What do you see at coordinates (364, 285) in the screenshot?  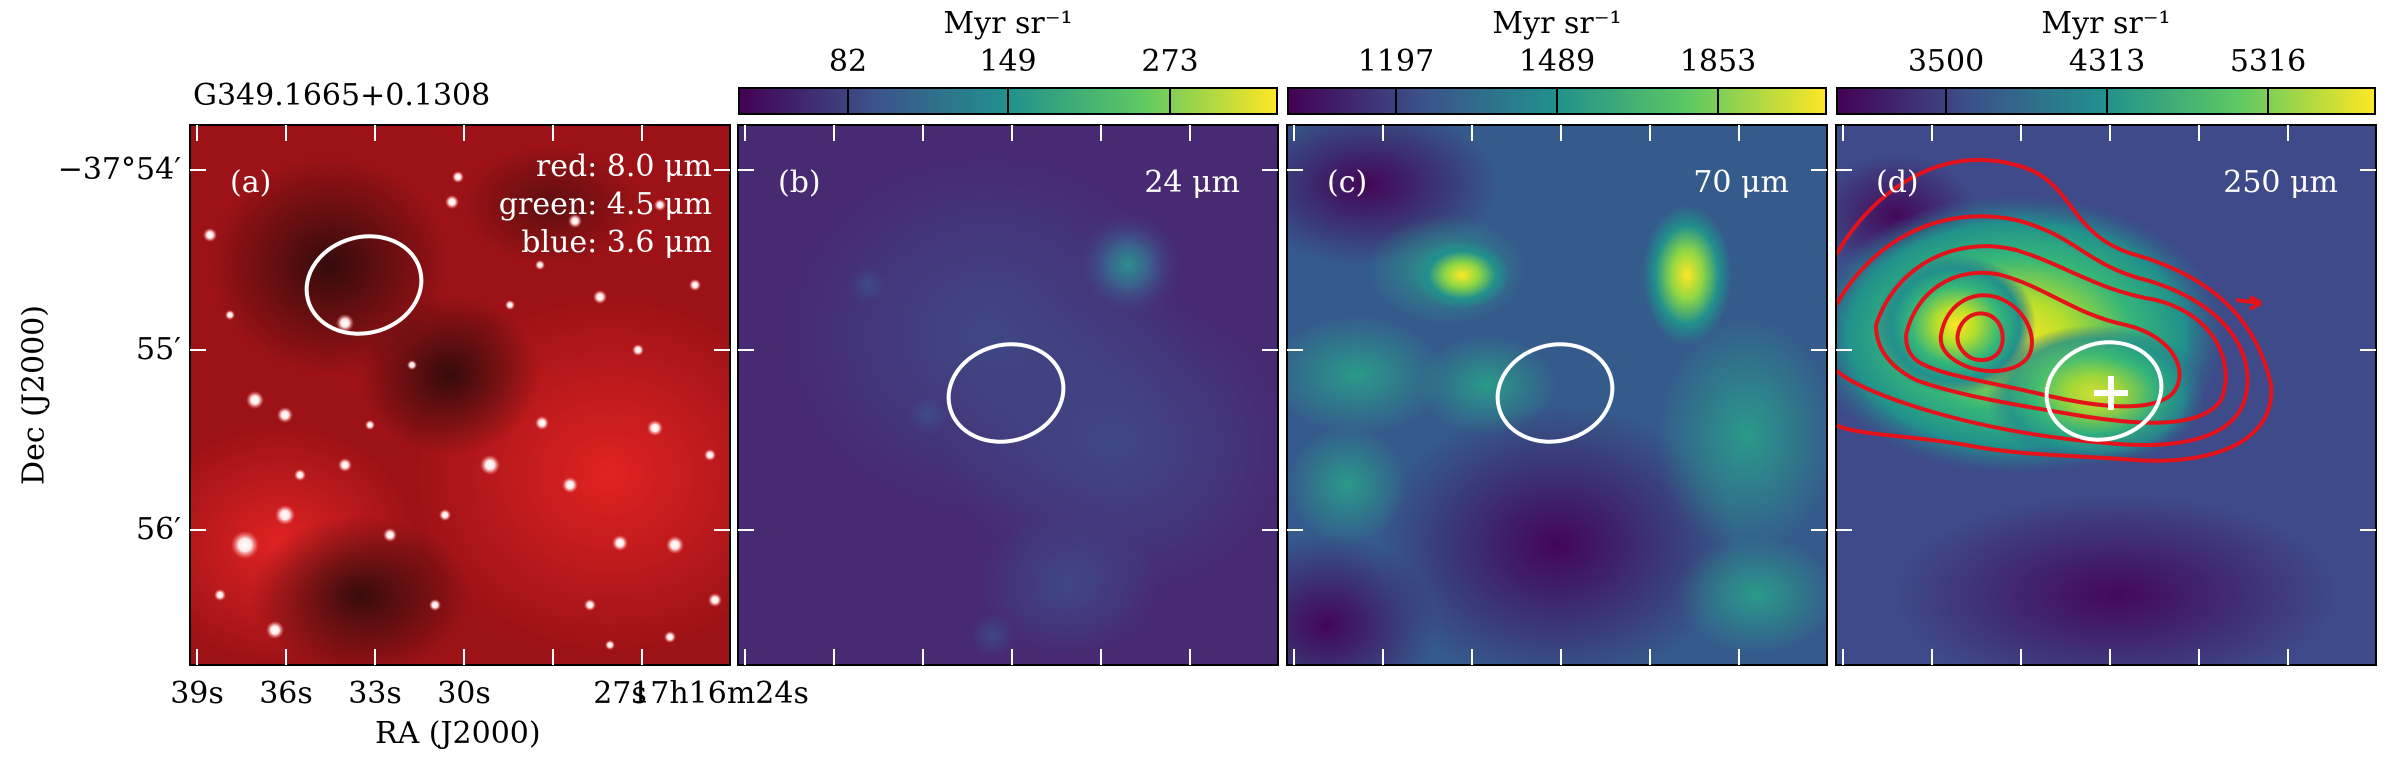 I see `ellipse-marker-a` at bounding box center [364, 285].